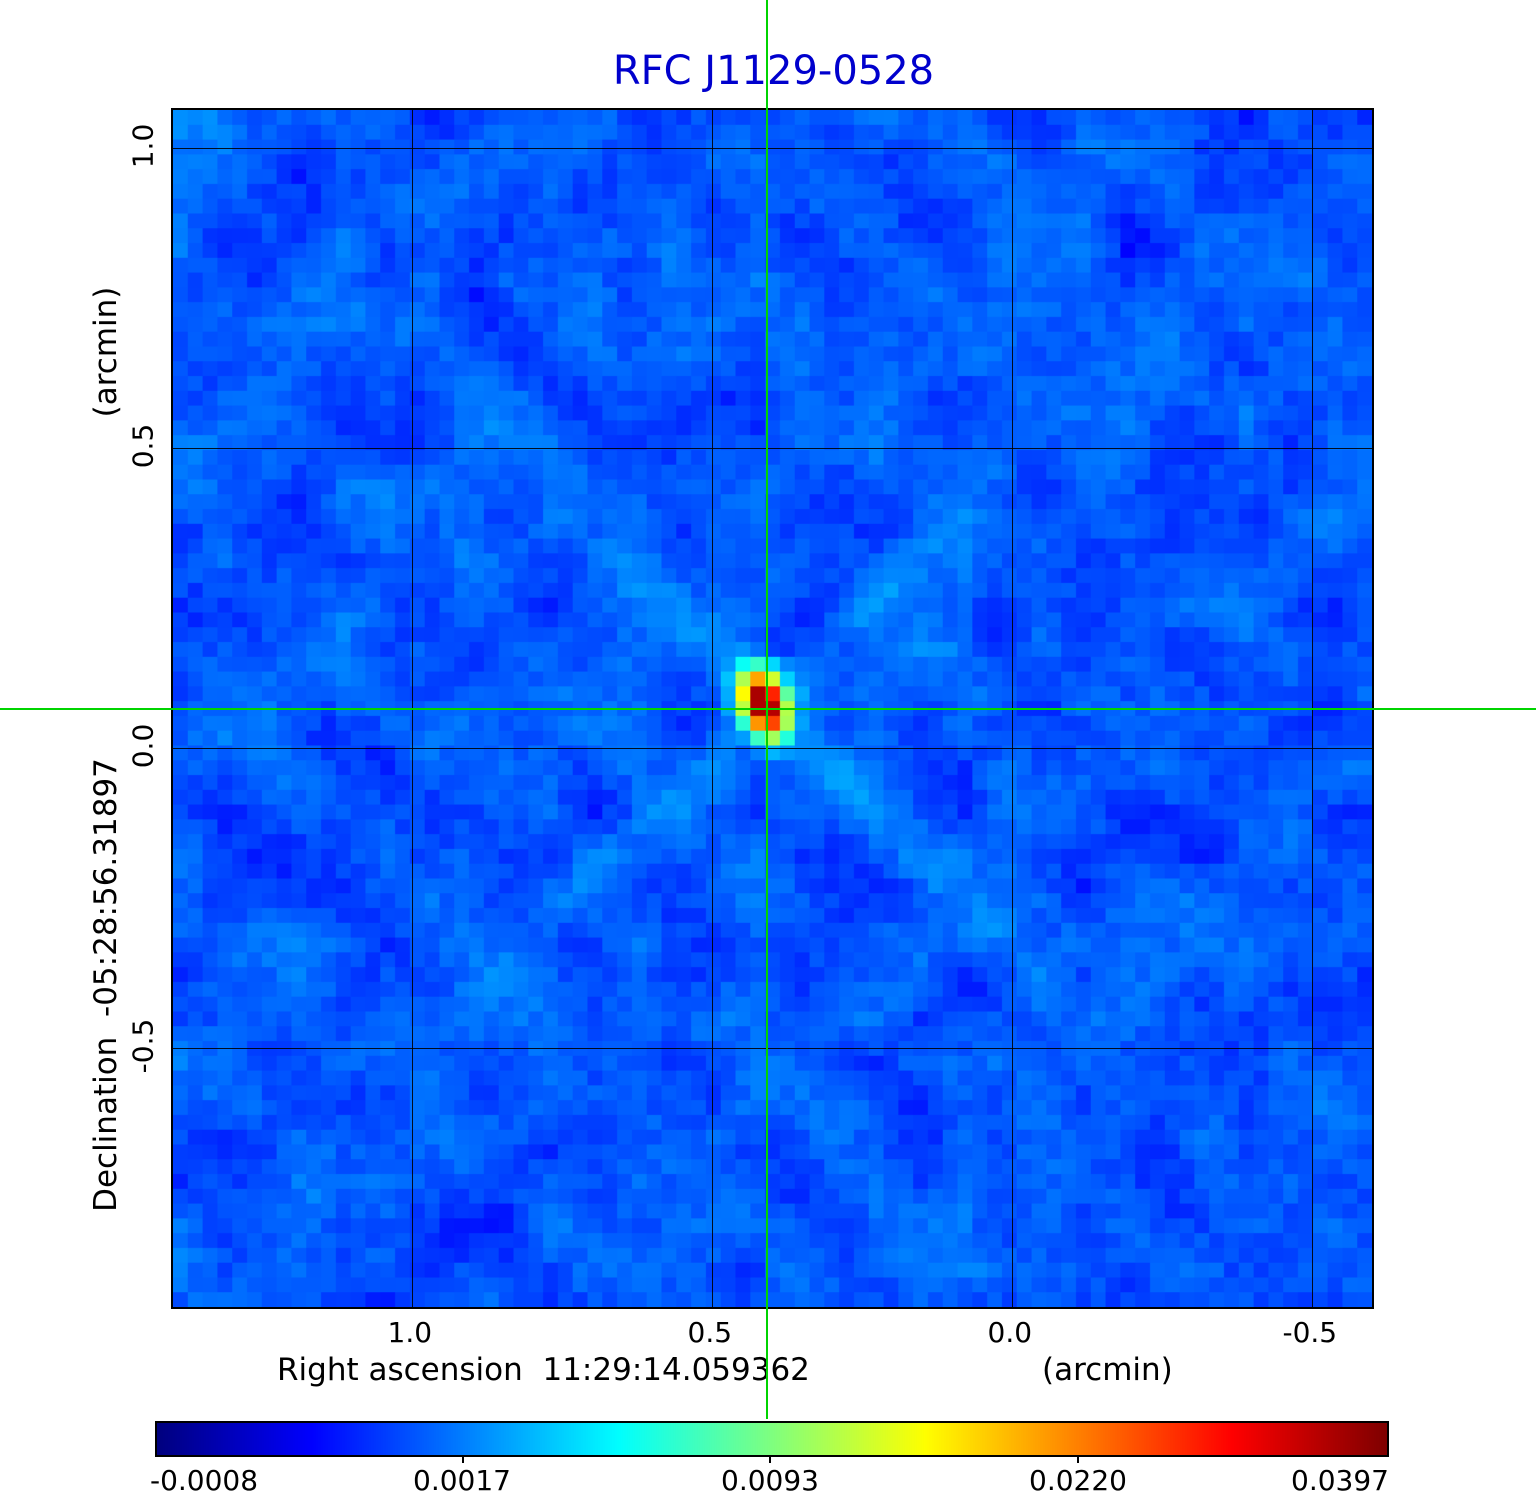  What do you see at coordinates (143, 746) in the screenshot?
I see `y-tick-label: 0.0` at bounding box center [143, 746].